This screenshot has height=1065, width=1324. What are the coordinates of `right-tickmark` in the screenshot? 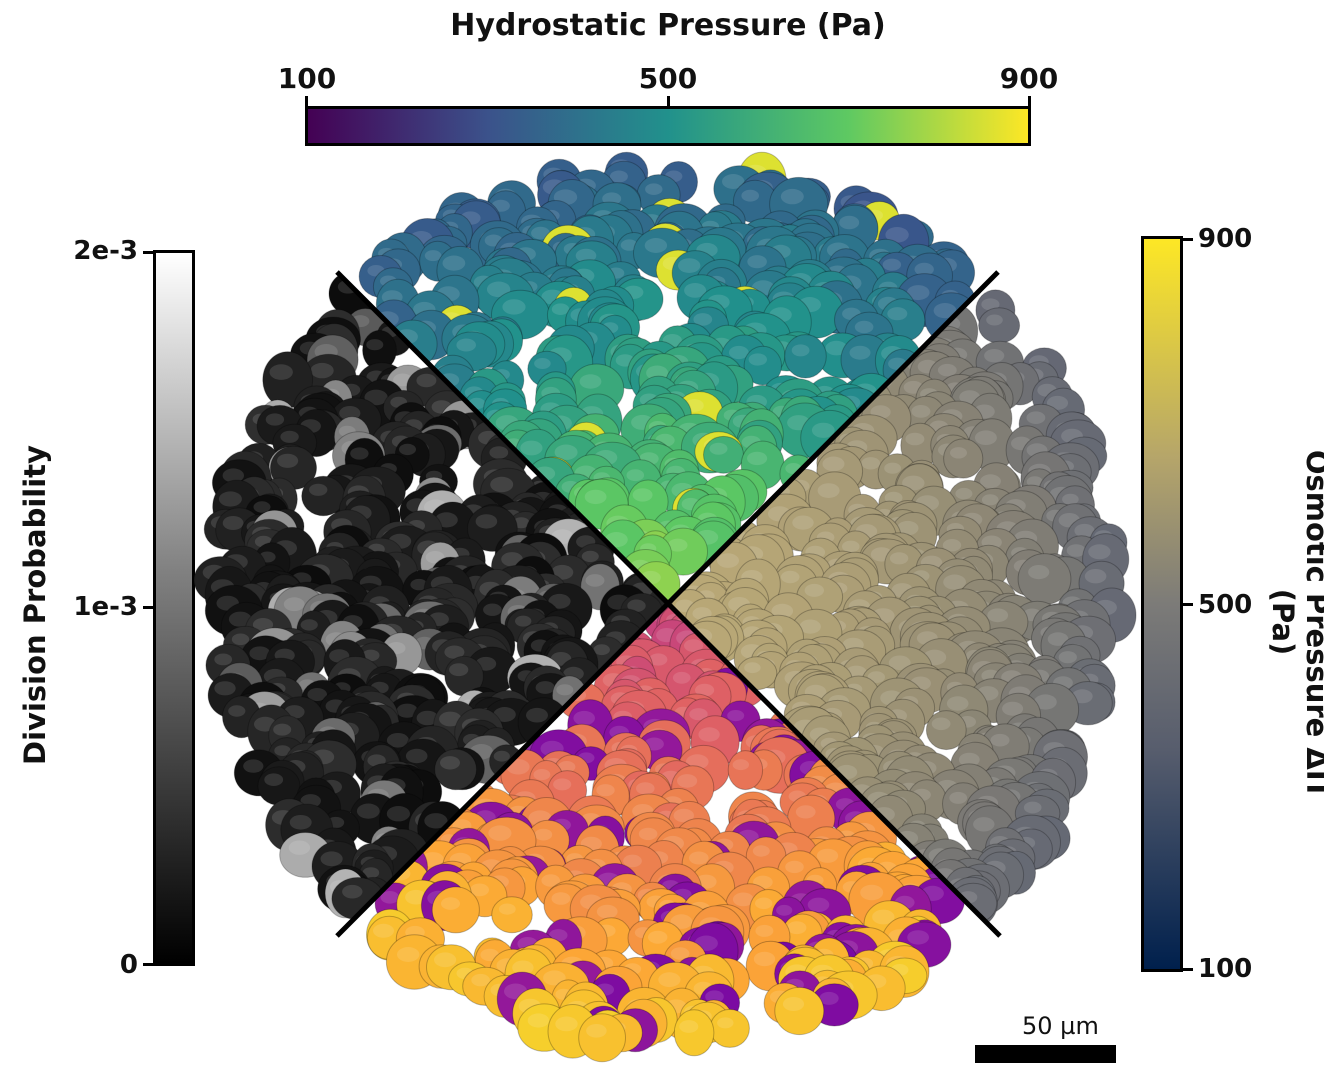 It's located at (1188, 604).